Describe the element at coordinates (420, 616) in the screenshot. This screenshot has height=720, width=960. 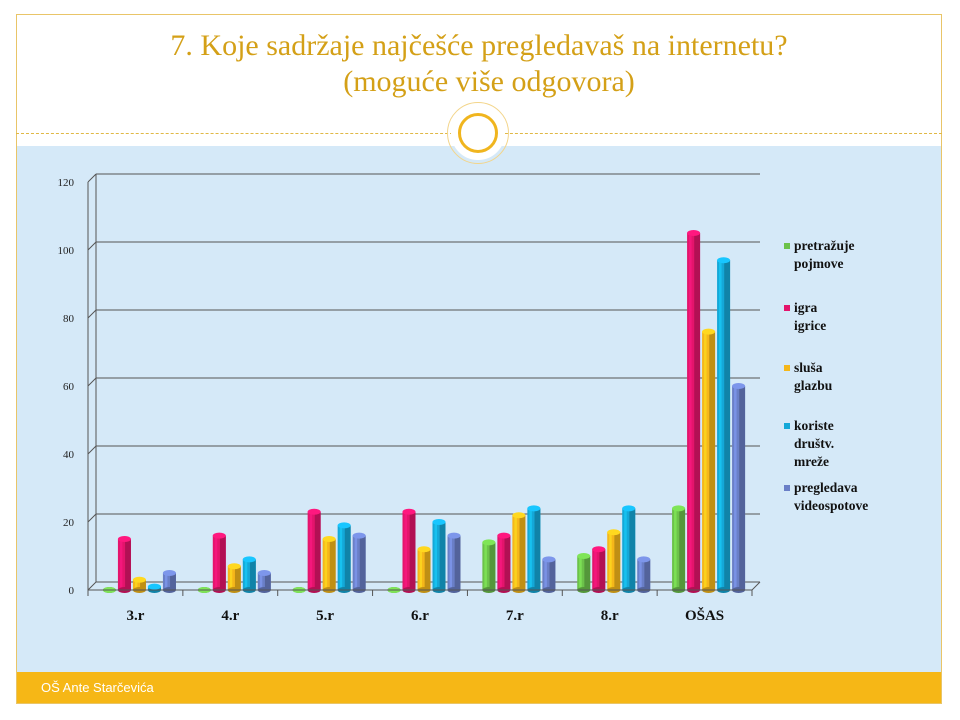
I see `x-tick-label: 6.r` at that location.